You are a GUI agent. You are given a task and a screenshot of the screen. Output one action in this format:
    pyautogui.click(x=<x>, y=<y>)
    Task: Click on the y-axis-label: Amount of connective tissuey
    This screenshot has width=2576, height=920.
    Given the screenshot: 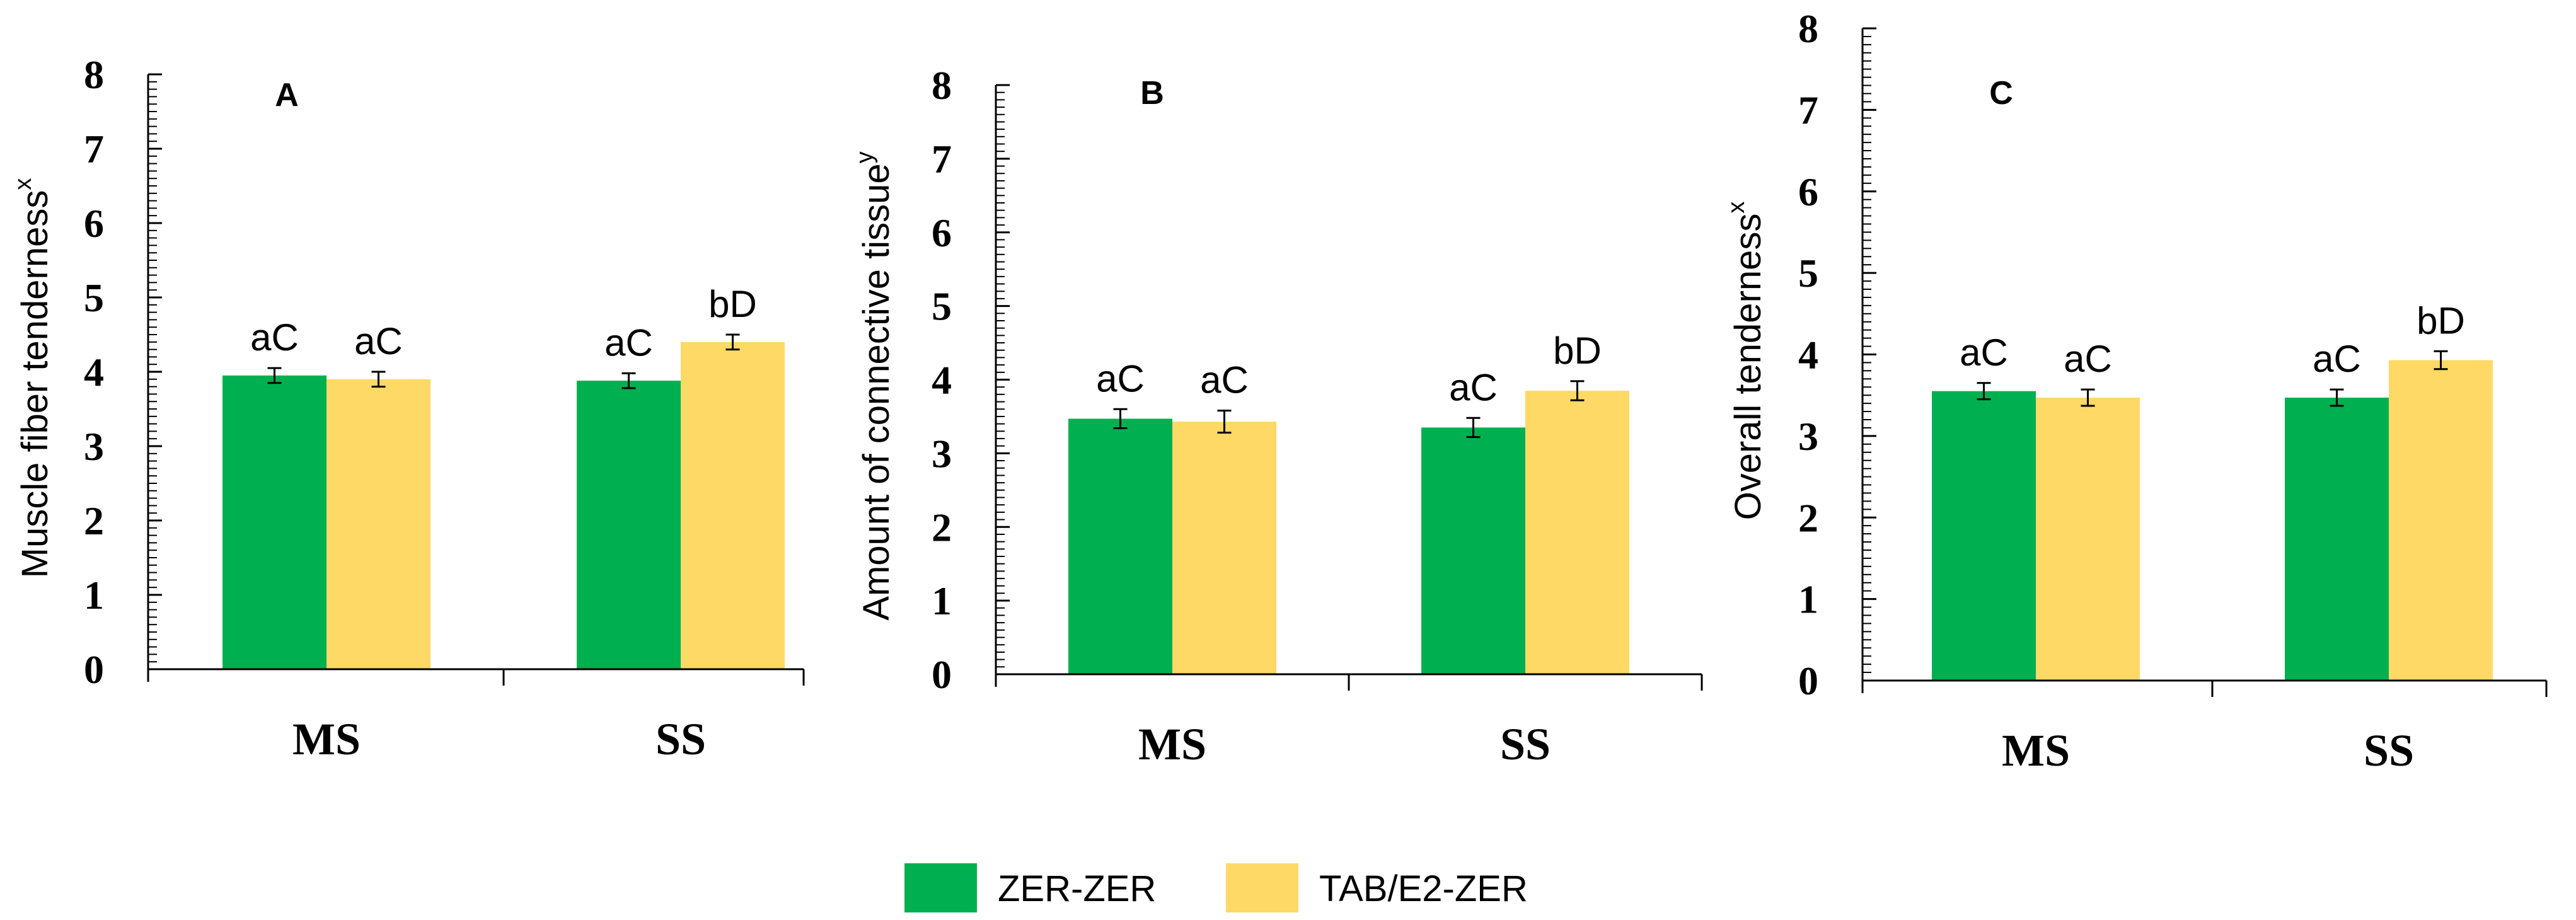 What is the action you would take?
    pyautogui.click(x=875, y=385)
    